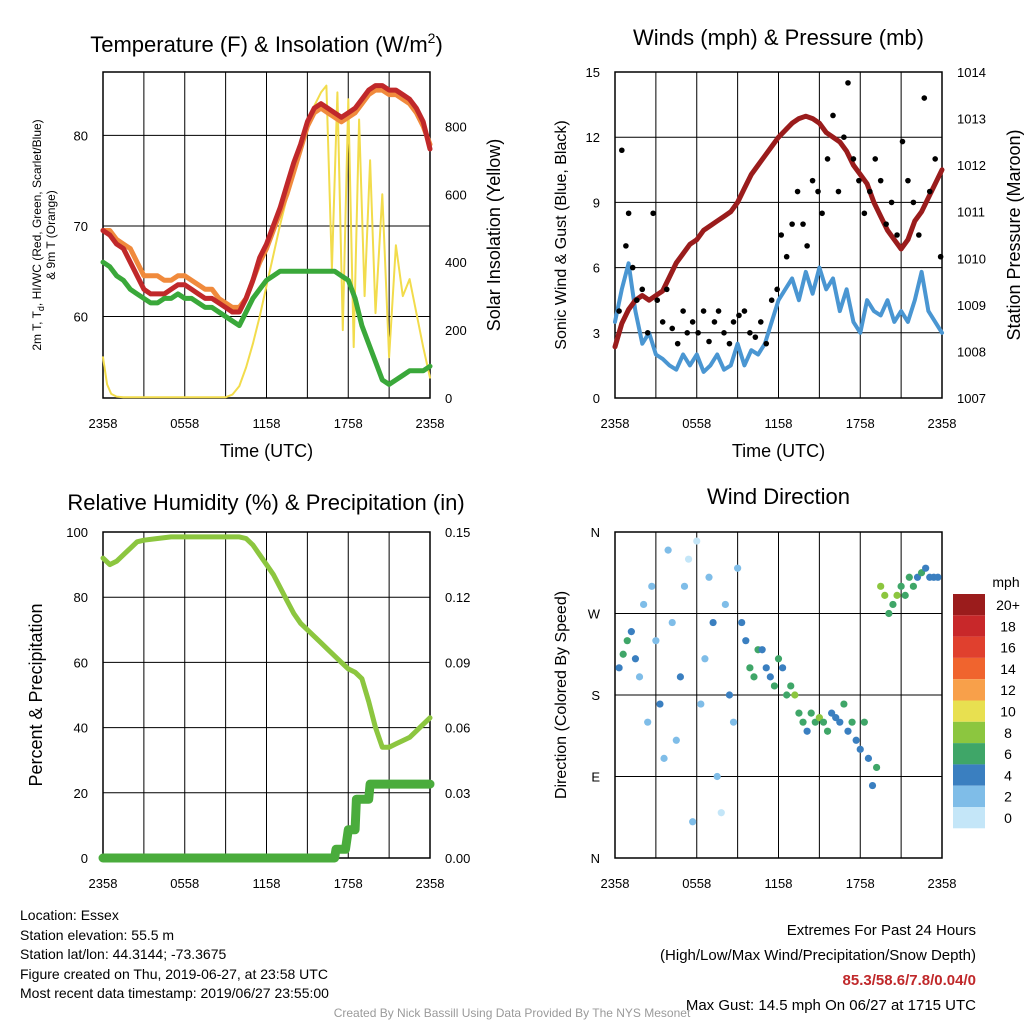  Describe the element at coordinates (971, 258) in the screenshot. I see `y2-tick-label: 1010` at that location.